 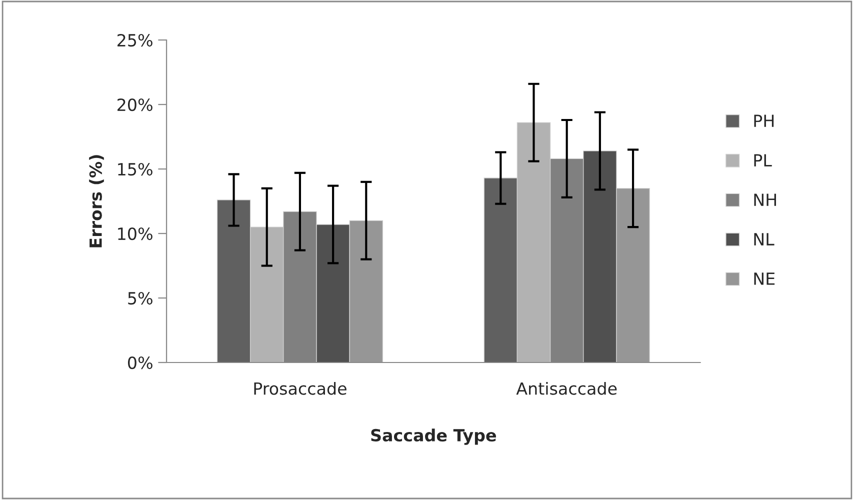 I want to click on x-axis-title: Saccade Type, so click(x=433, y=436).